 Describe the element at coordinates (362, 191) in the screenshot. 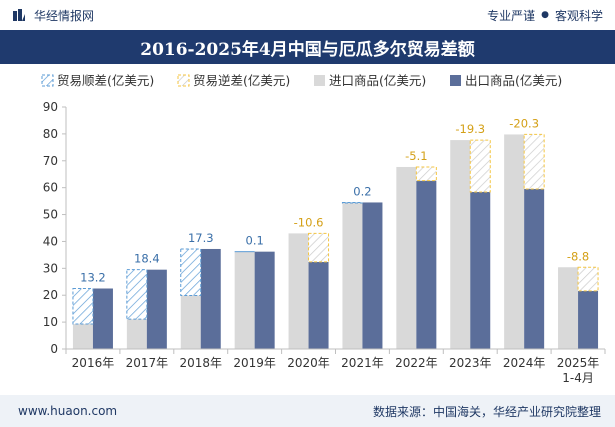

I see `surplus-label: 0.2` at that location.